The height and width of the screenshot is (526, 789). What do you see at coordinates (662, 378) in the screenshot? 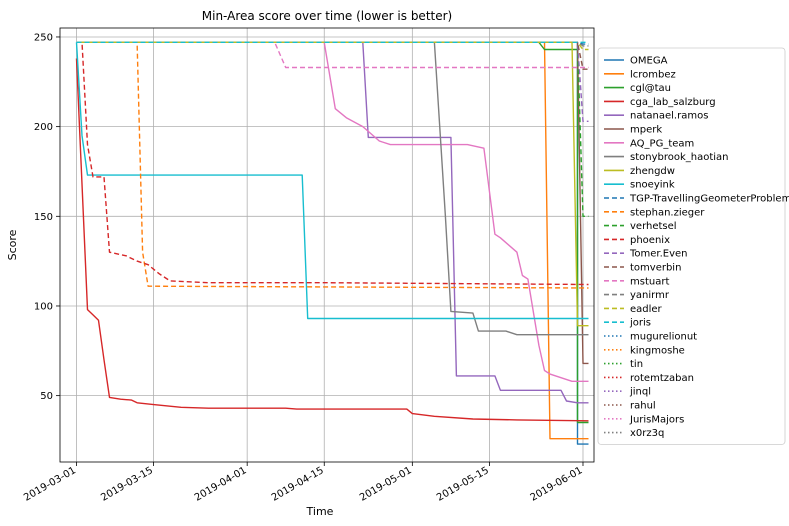
I see `legend-entry: rotemtzaban` at bounding box center [662, 378].